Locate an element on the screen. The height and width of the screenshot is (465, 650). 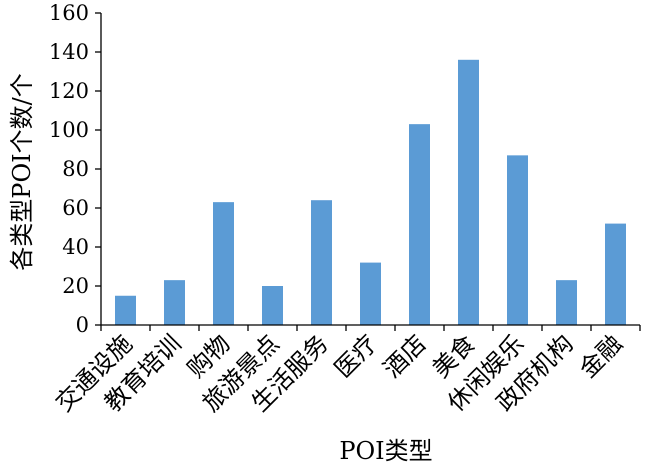
y-tick-label: 40 is located at coordinates (75, 247).